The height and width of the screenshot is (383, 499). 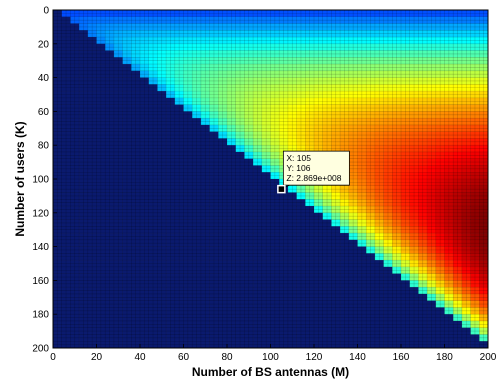 What do you see at coordinates (357, 357) in the screenshot?
I see `x-tick-label: 140` at bounding box center [357, 357].